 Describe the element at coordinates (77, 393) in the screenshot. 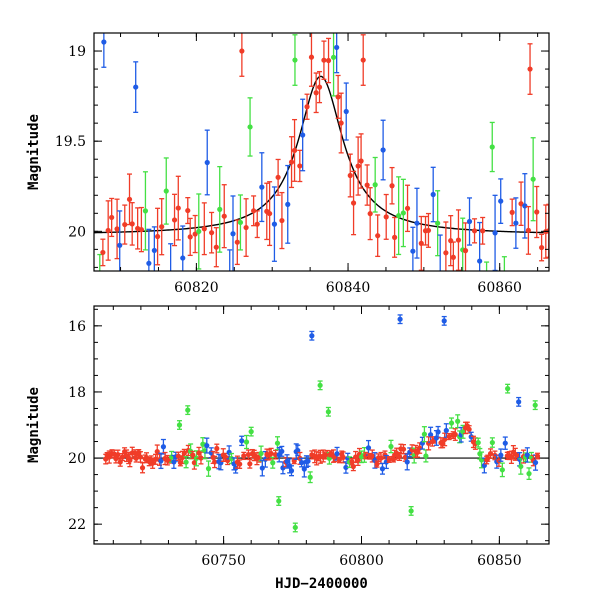

I see `y-tick-label: 18` at that location.